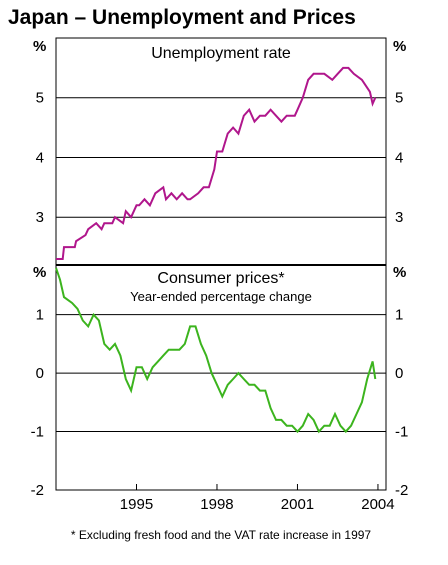 The height and width of the screenshot is (565, 448). I want to click on unemployment-ytick-left: 5, so click(40, 98).